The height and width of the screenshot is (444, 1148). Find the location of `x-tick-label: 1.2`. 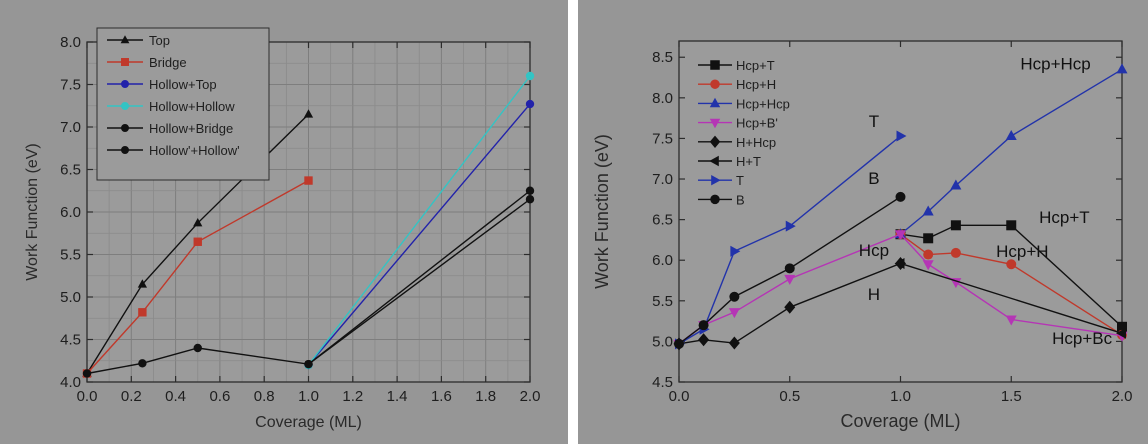

x-tick-label: 1.2 is located at coordinates (352, 396).